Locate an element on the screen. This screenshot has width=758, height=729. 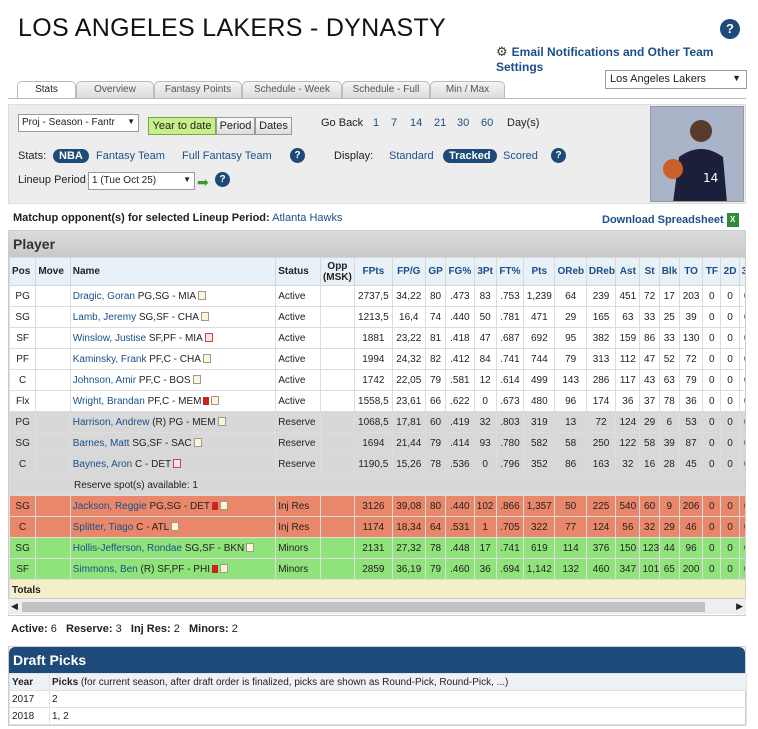
tab-schedule-week: Schedule - Week is located at coordinates (292, 89).